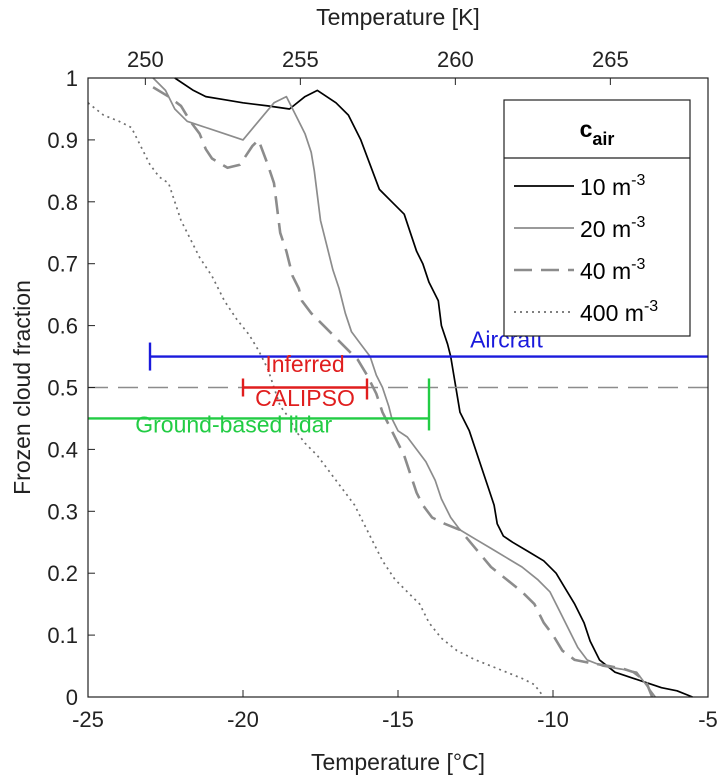 The height and width of the screenshot is (782, 726). Describe the element at coordinates (62, 326) in the screenshot. I see `y-tick-label: 0.6` at that location.